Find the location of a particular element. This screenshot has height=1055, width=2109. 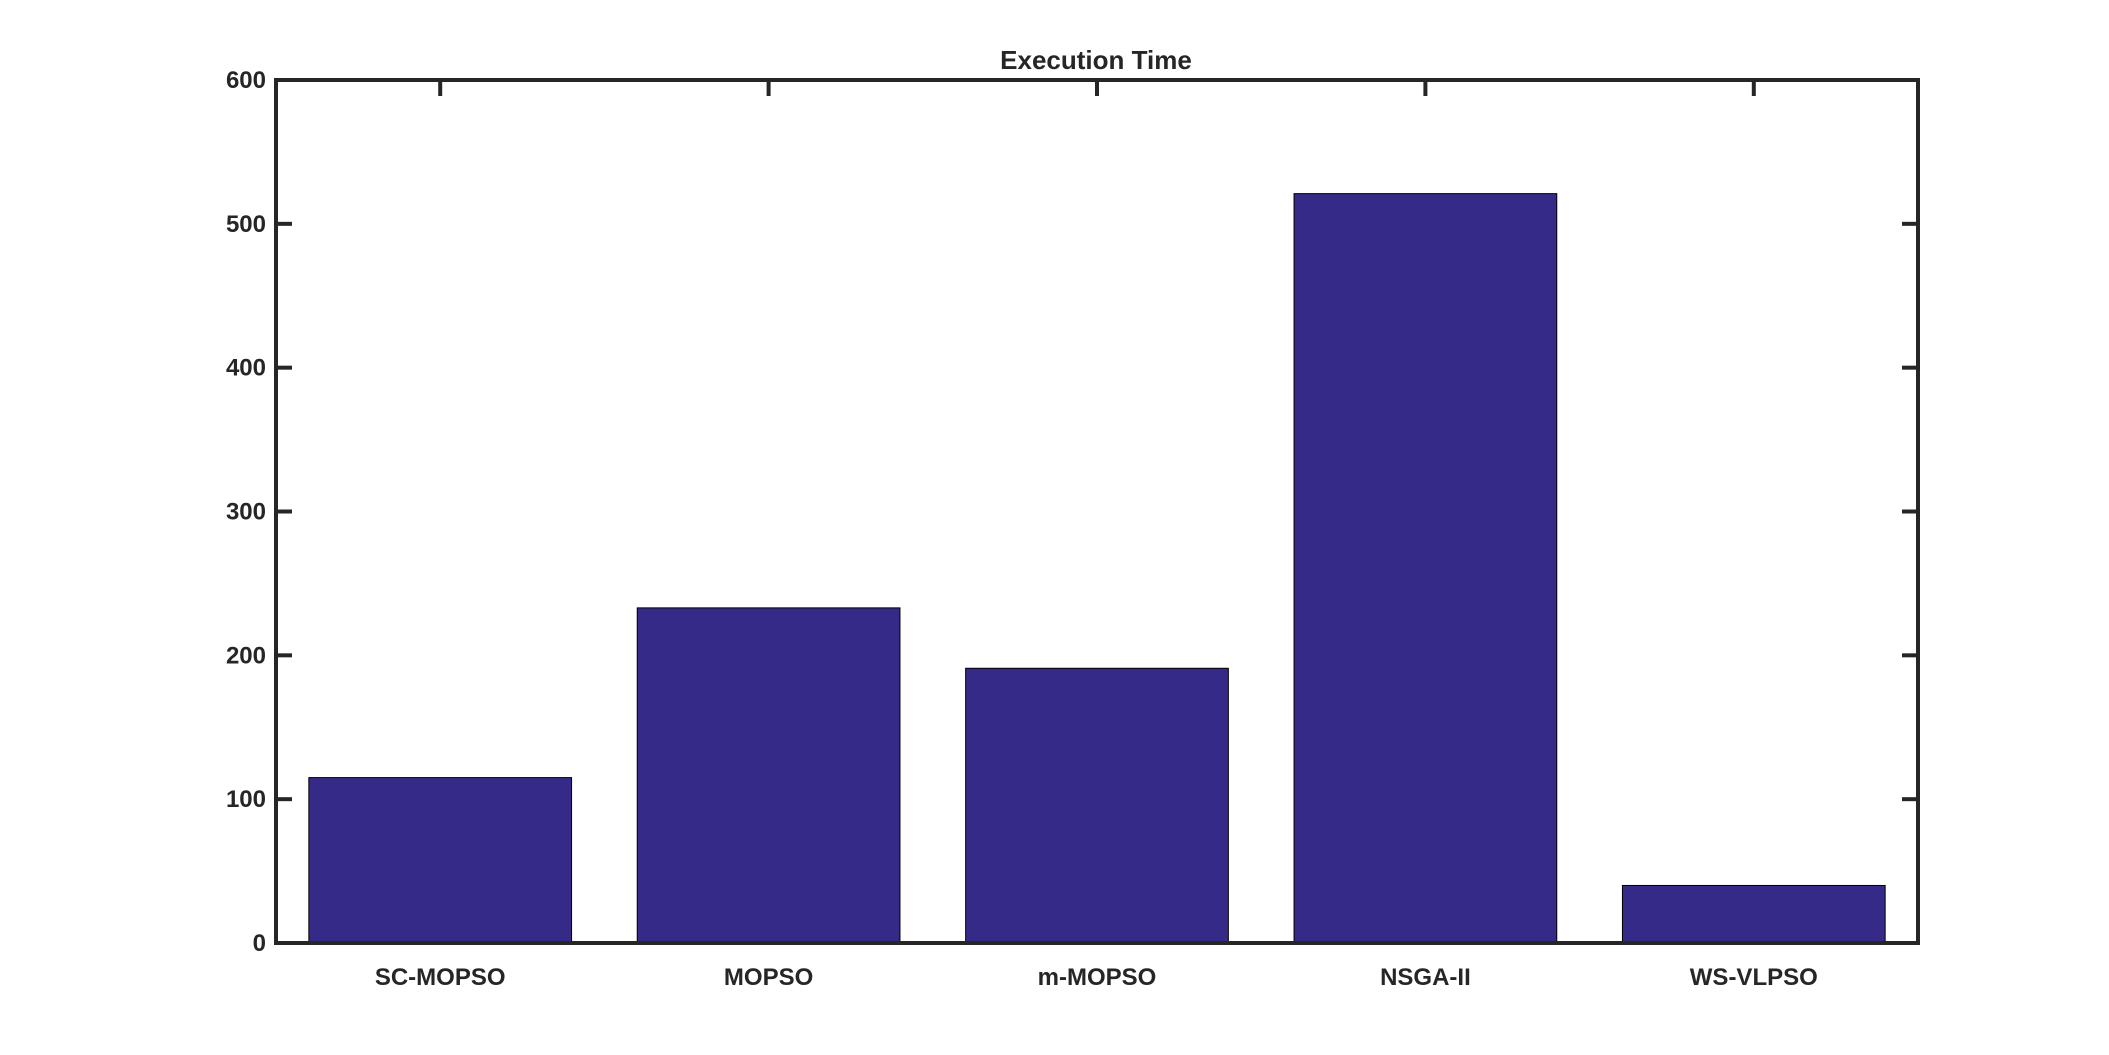

y-tick-label: 200 is located at coordinates (246, 655).